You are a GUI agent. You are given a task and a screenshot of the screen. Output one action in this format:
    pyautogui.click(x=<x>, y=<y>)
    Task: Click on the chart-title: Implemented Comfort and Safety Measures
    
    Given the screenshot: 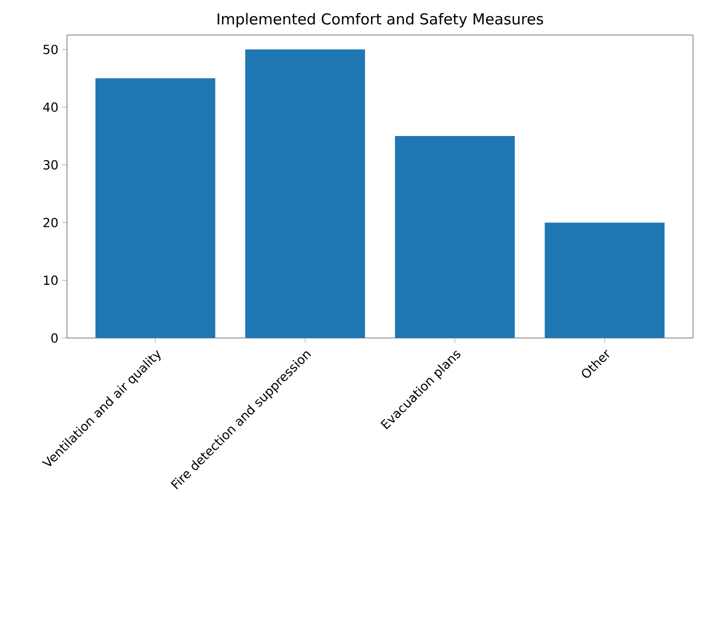 What is the action you would take?
    pyautogui.click(x=381, y=20)
    